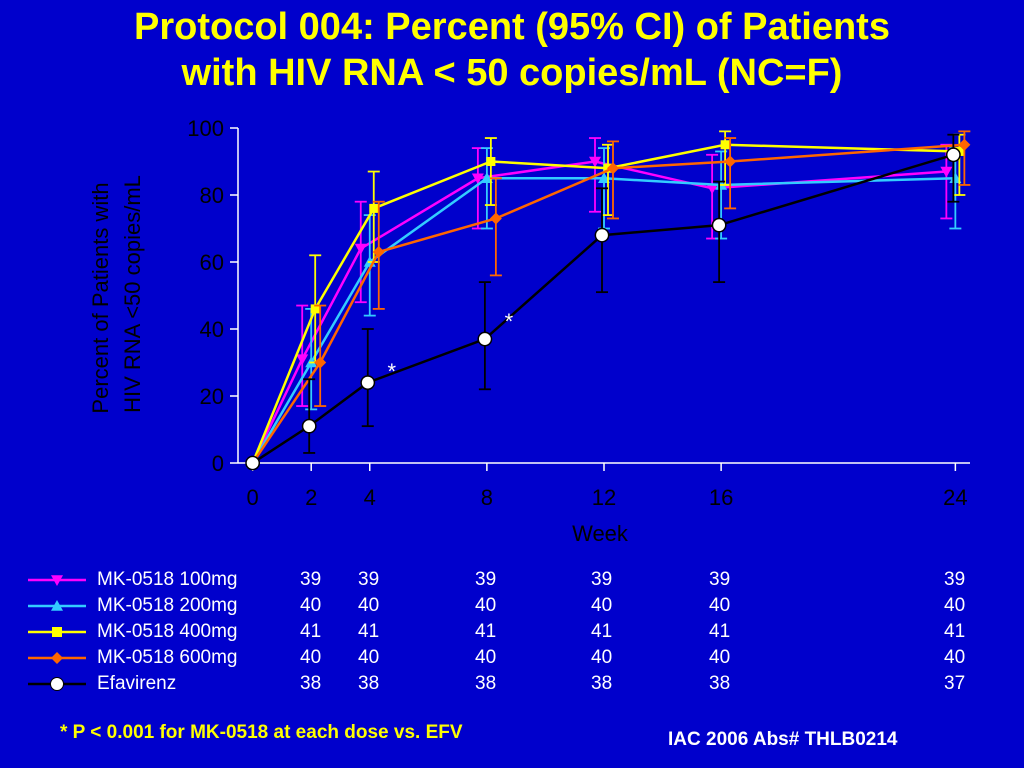 Image resolution: width=1024 pixels, height=768 pixels. What do you see at coordinates (604, 497) in the screenshot?
I see `x-tick-label: 12` at bounding box center [604, 497].